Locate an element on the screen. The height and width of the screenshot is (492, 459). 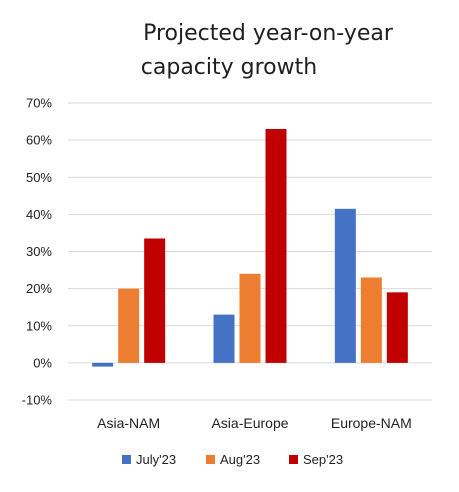
y-axis-ticks: 70% 60% 50% 40% 30% 20% 10% 0% -10% is located at coordinates (37, 252).